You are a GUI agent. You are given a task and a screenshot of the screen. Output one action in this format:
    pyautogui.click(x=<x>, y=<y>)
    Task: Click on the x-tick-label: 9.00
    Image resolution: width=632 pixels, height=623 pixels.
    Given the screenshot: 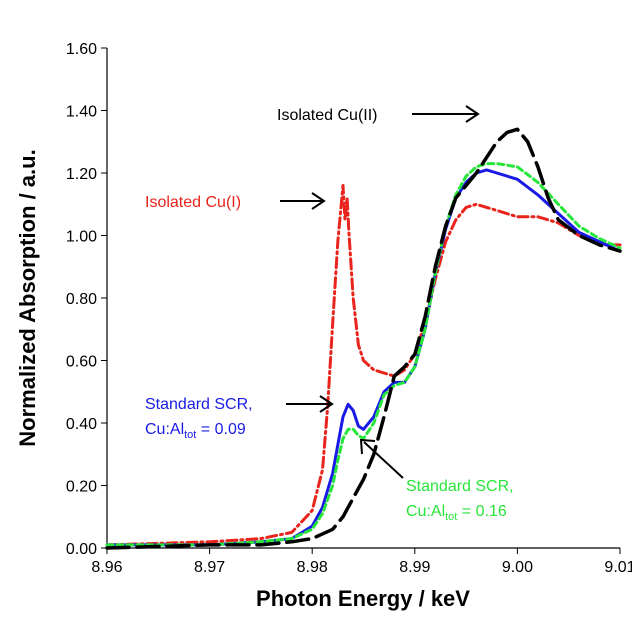 What is the action you would take?
    pyautogui.click(x=517, y=567)
    